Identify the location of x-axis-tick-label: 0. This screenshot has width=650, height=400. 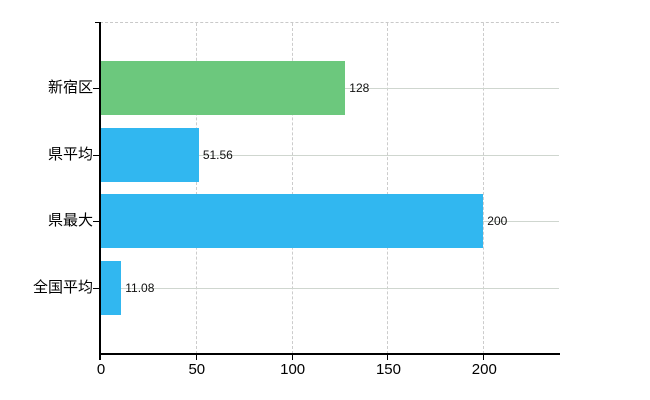
(101, 369).